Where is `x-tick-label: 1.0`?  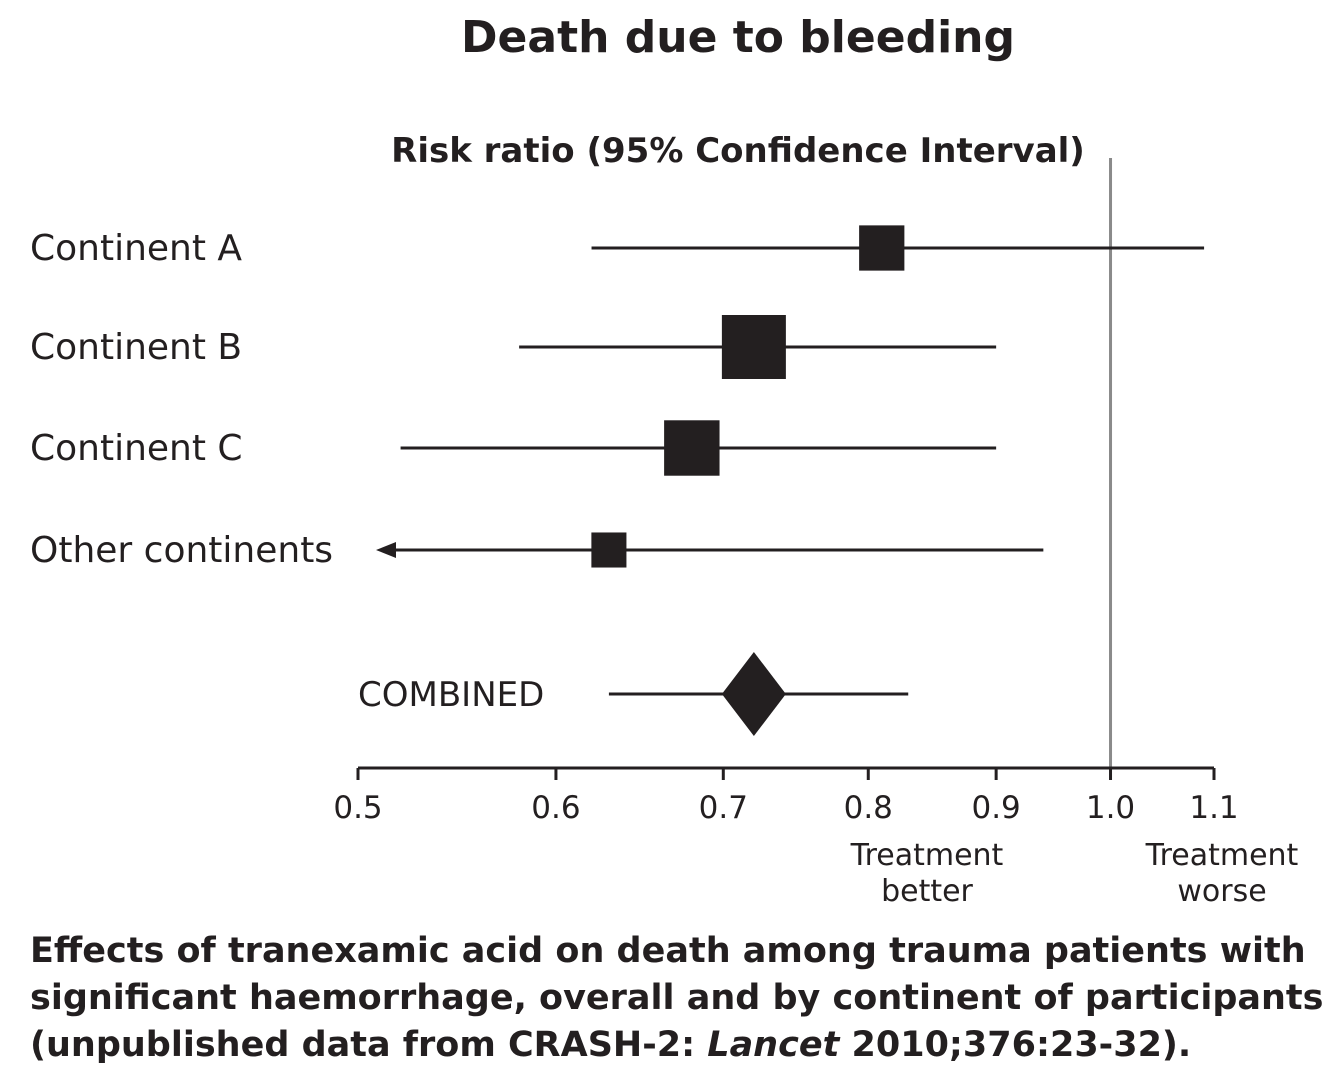 x-tick-label: 1.0 is located at coordinates (1110, 808).